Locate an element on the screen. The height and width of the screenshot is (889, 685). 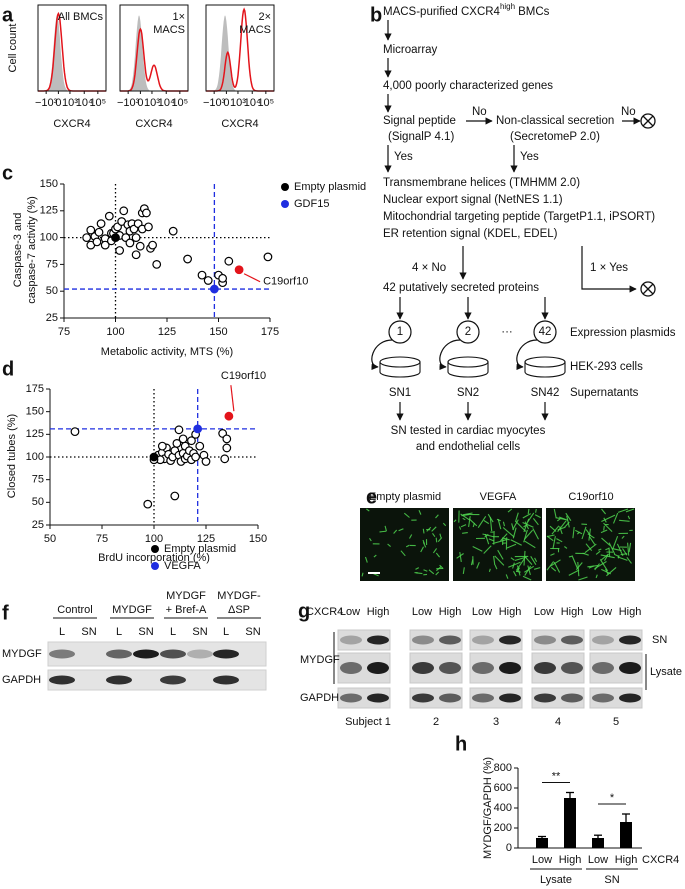
y-axis-label: Caspase-3 and is located at coordinates (18, 250).